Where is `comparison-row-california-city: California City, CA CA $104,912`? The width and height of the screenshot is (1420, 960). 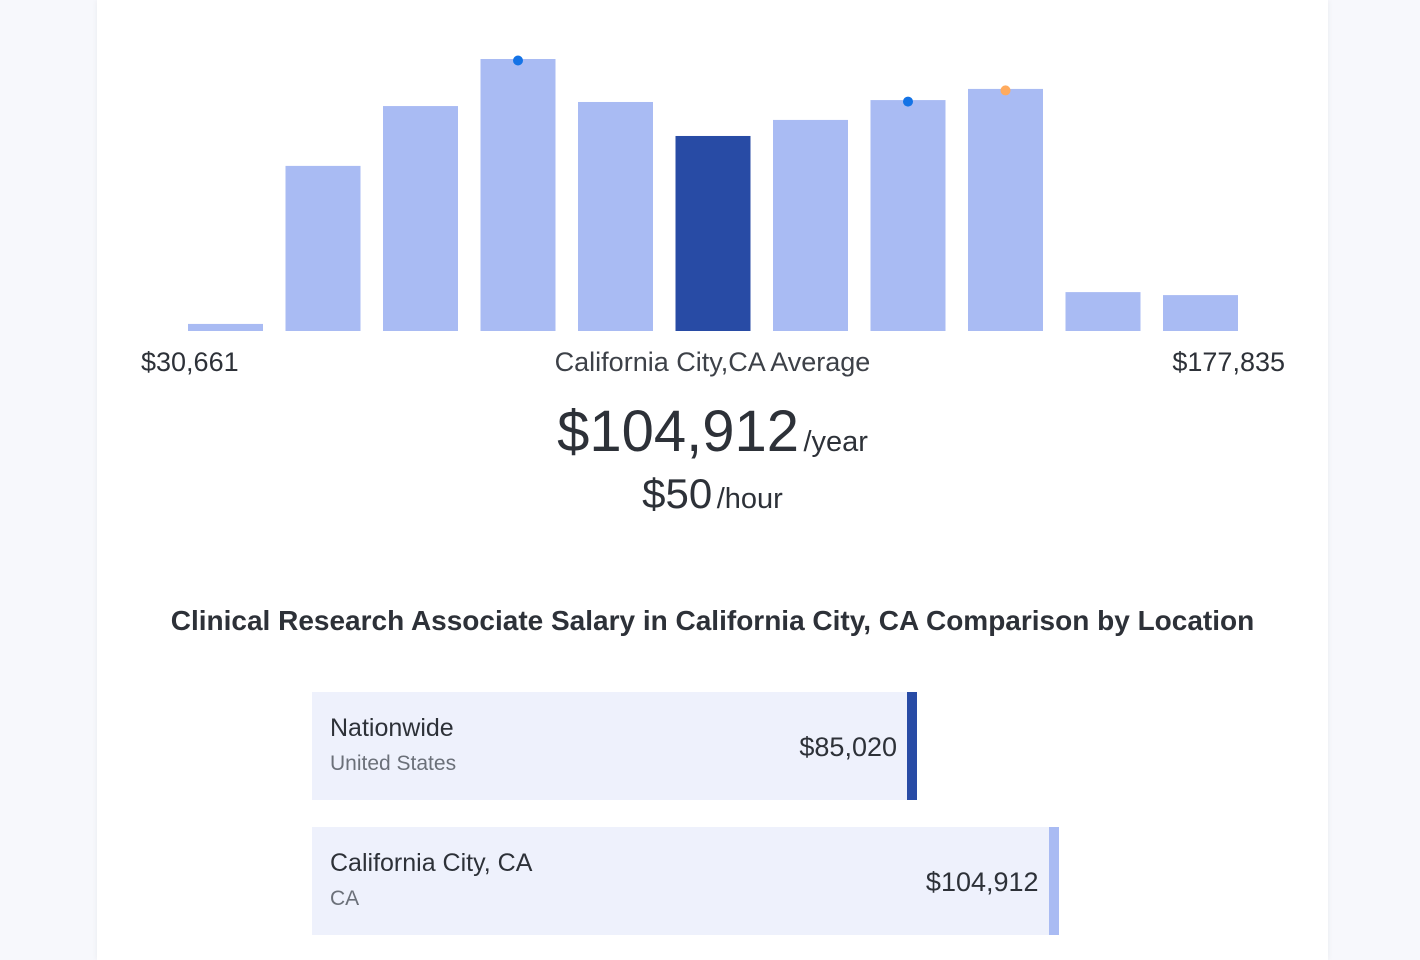 comparison-row-california-city: California City, CA CA $104,912 is located at coordinates (685, 881).